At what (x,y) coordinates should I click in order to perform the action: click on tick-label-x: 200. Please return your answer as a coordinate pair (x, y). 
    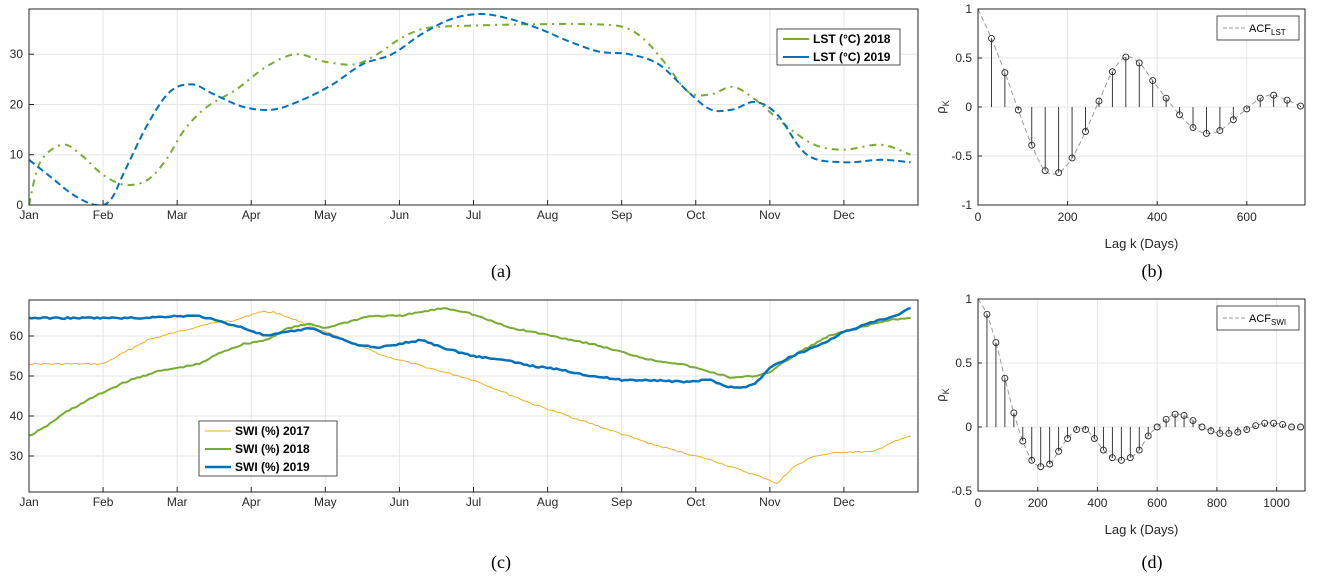
    Looking at the image, I should click on (1068, 217).